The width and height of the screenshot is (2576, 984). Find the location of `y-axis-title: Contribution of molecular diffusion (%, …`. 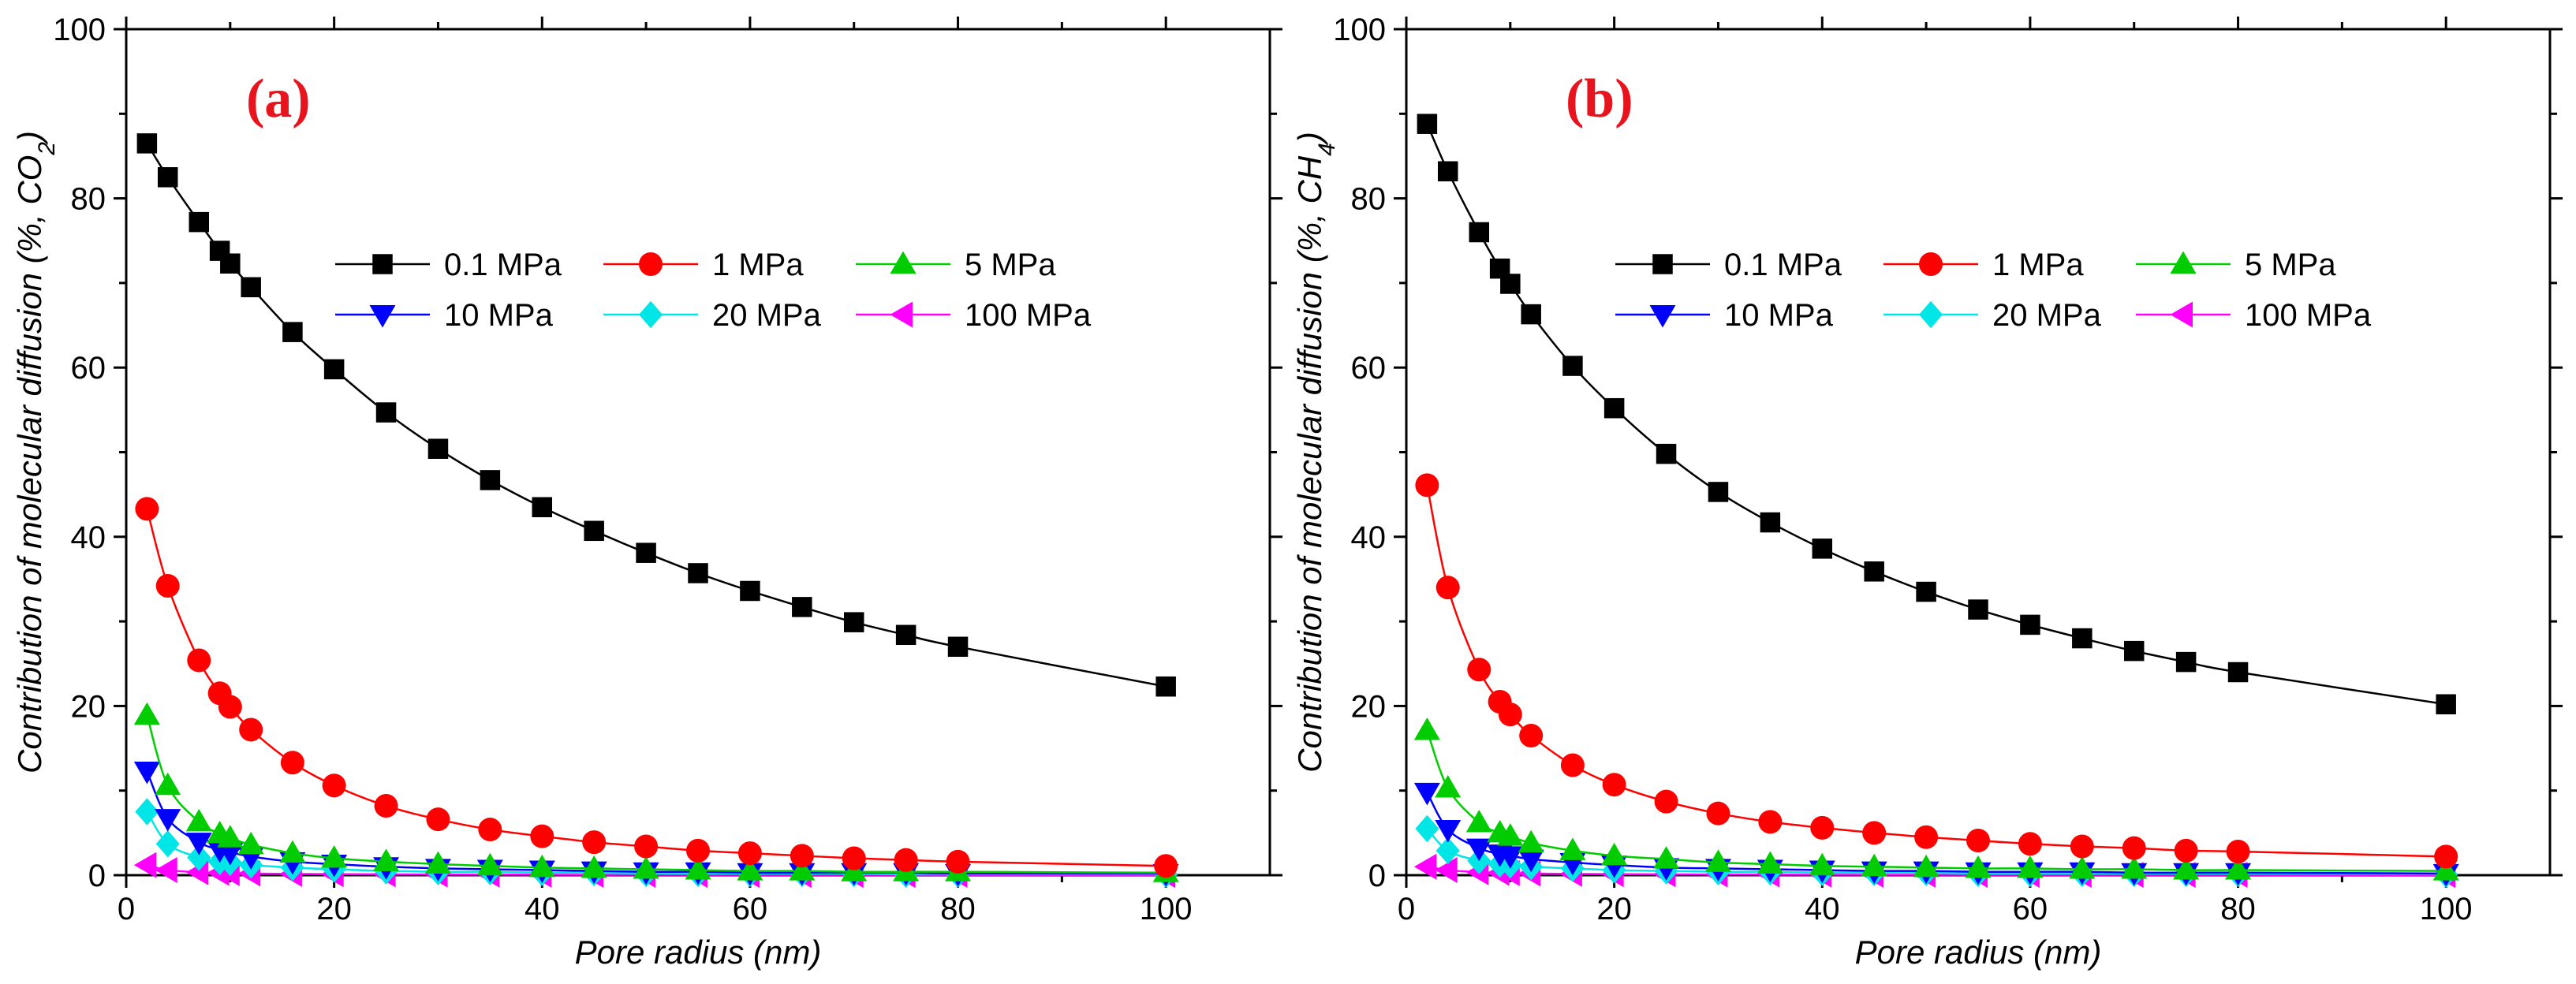

y-axis-title: Contribution of molecular diffusion (%, … is located at coordinates (1315, 452).